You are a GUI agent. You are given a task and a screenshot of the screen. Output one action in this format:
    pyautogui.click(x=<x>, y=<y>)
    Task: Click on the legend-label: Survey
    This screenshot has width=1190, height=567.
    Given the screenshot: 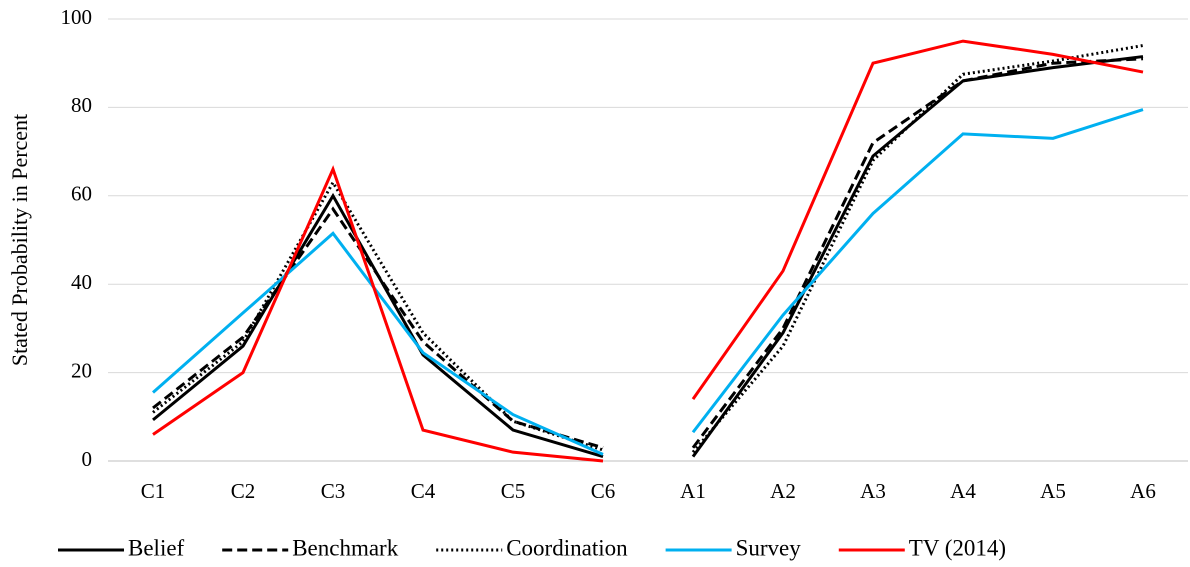 What is the action you would take?
    pyautogui.click(x=769, y=547)
    